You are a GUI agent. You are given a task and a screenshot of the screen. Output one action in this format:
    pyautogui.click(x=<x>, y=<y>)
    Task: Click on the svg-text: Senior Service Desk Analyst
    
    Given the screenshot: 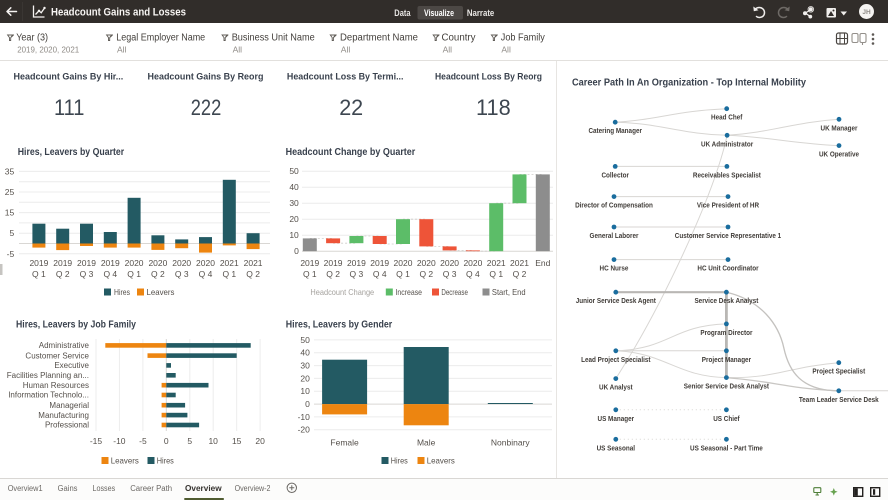 What is the action you would take?
    pyautogui.click(x=727, y=386)
    